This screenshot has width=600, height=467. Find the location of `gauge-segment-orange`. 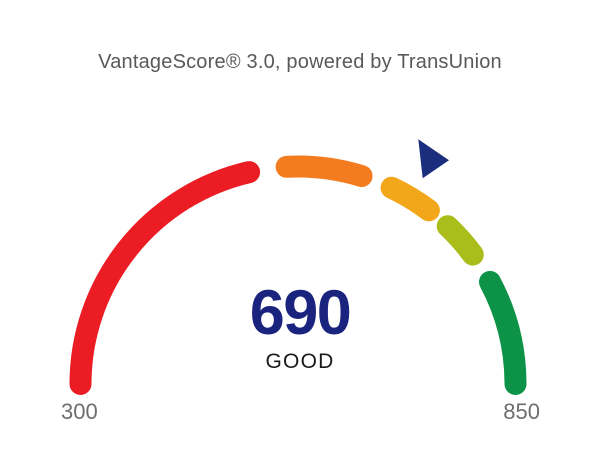

gauge-segment-orange is located at coordinates (324, 171).